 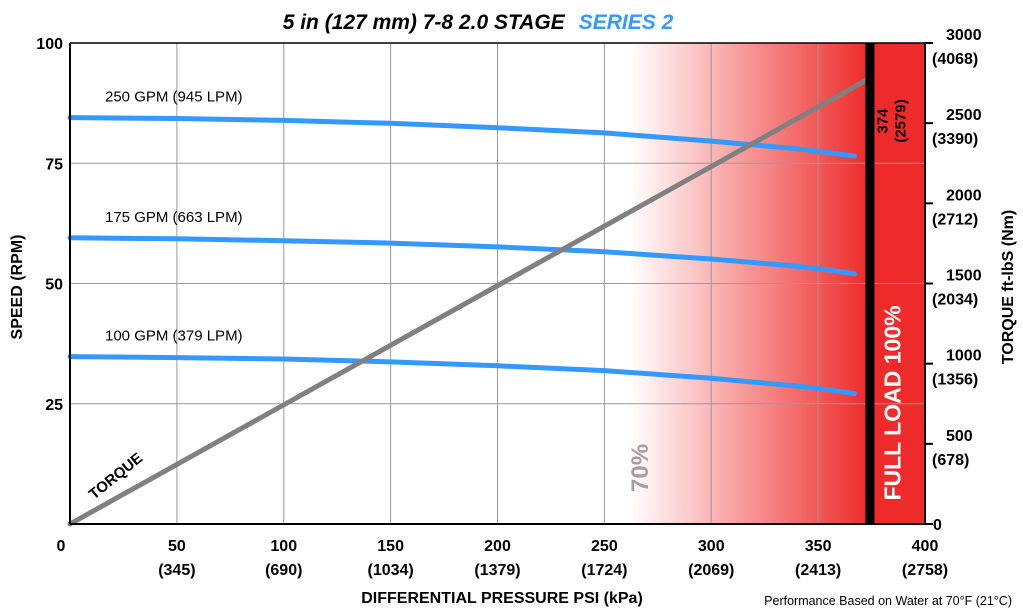 I want to click on y2-tick-sublabel: (678), so click(x=950, y=460).